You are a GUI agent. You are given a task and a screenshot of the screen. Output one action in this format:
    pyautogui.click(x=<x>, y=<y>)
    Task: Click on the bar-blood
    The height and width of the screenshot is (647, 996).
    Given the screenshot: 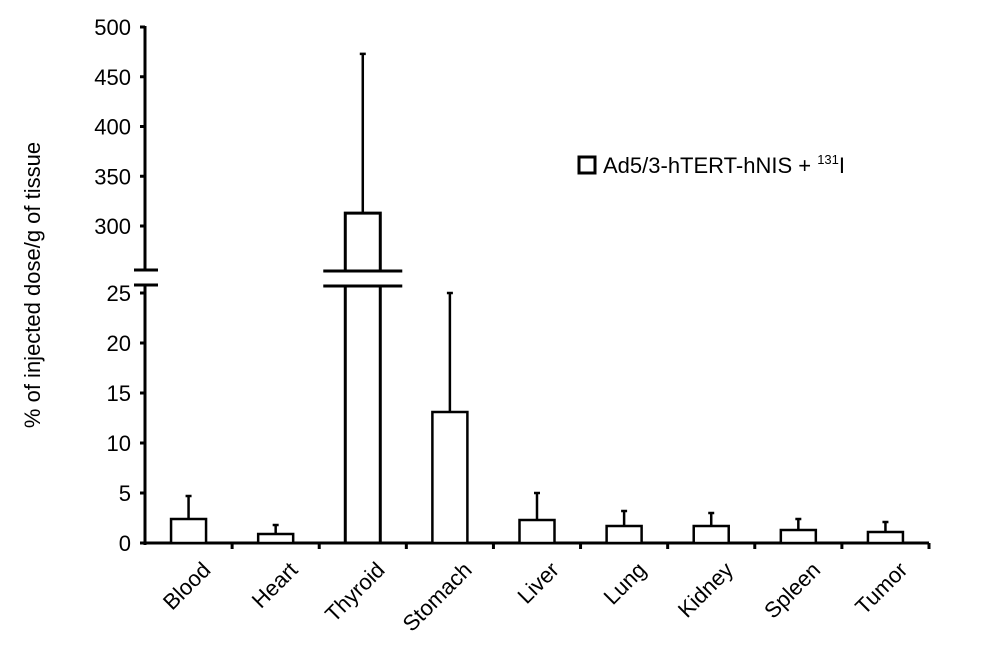 What is the action you would take?
    pyautogui.click(x=188, y=519)
    